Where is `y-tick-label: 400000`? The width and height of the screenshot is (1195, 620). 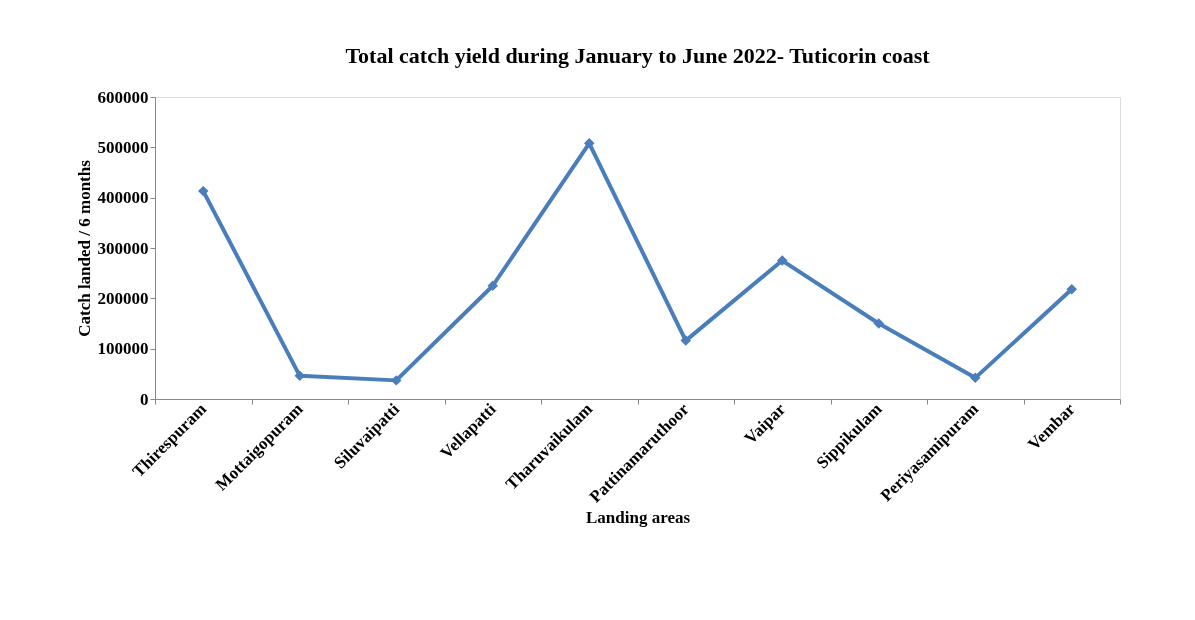
y-tick-label: 400000 is located at coordinates (123, 198).